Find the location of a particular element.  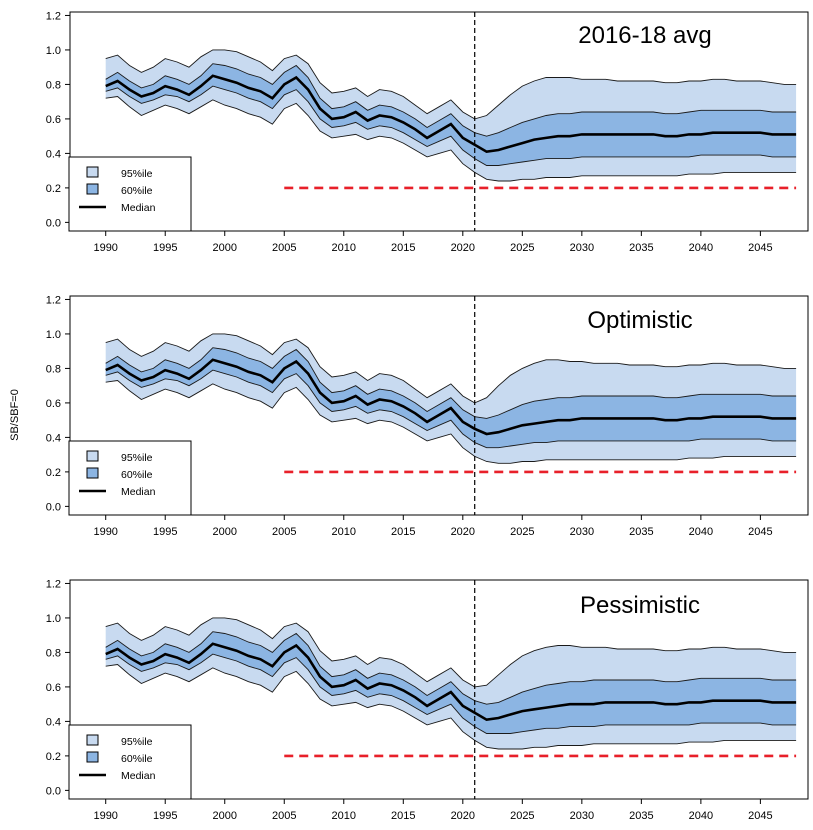

panel-title: Pessimistic is located at coordinates (640, 605).